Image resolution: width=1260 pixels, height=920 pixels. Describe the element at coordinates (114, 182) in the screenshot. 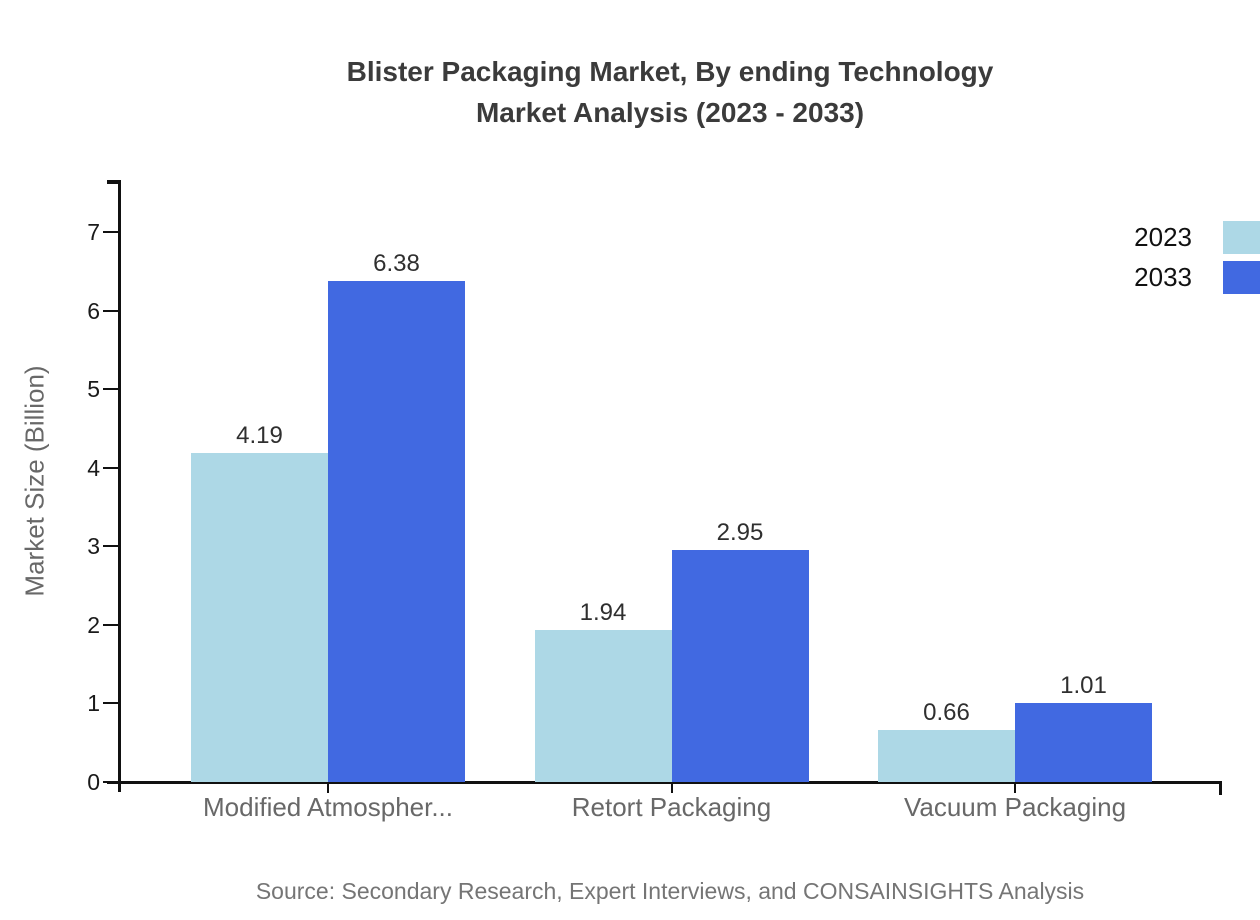

I see `y-axis-end-cap` at that location.